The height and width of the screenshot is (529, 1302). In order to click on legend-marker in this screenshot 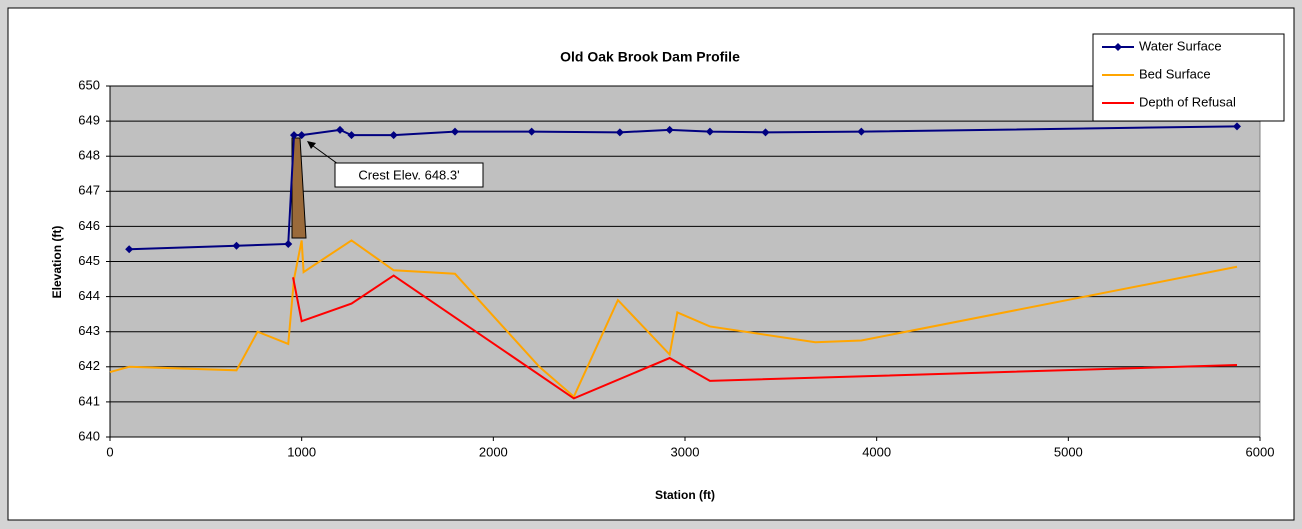, I will do `click(1118, 47)`.